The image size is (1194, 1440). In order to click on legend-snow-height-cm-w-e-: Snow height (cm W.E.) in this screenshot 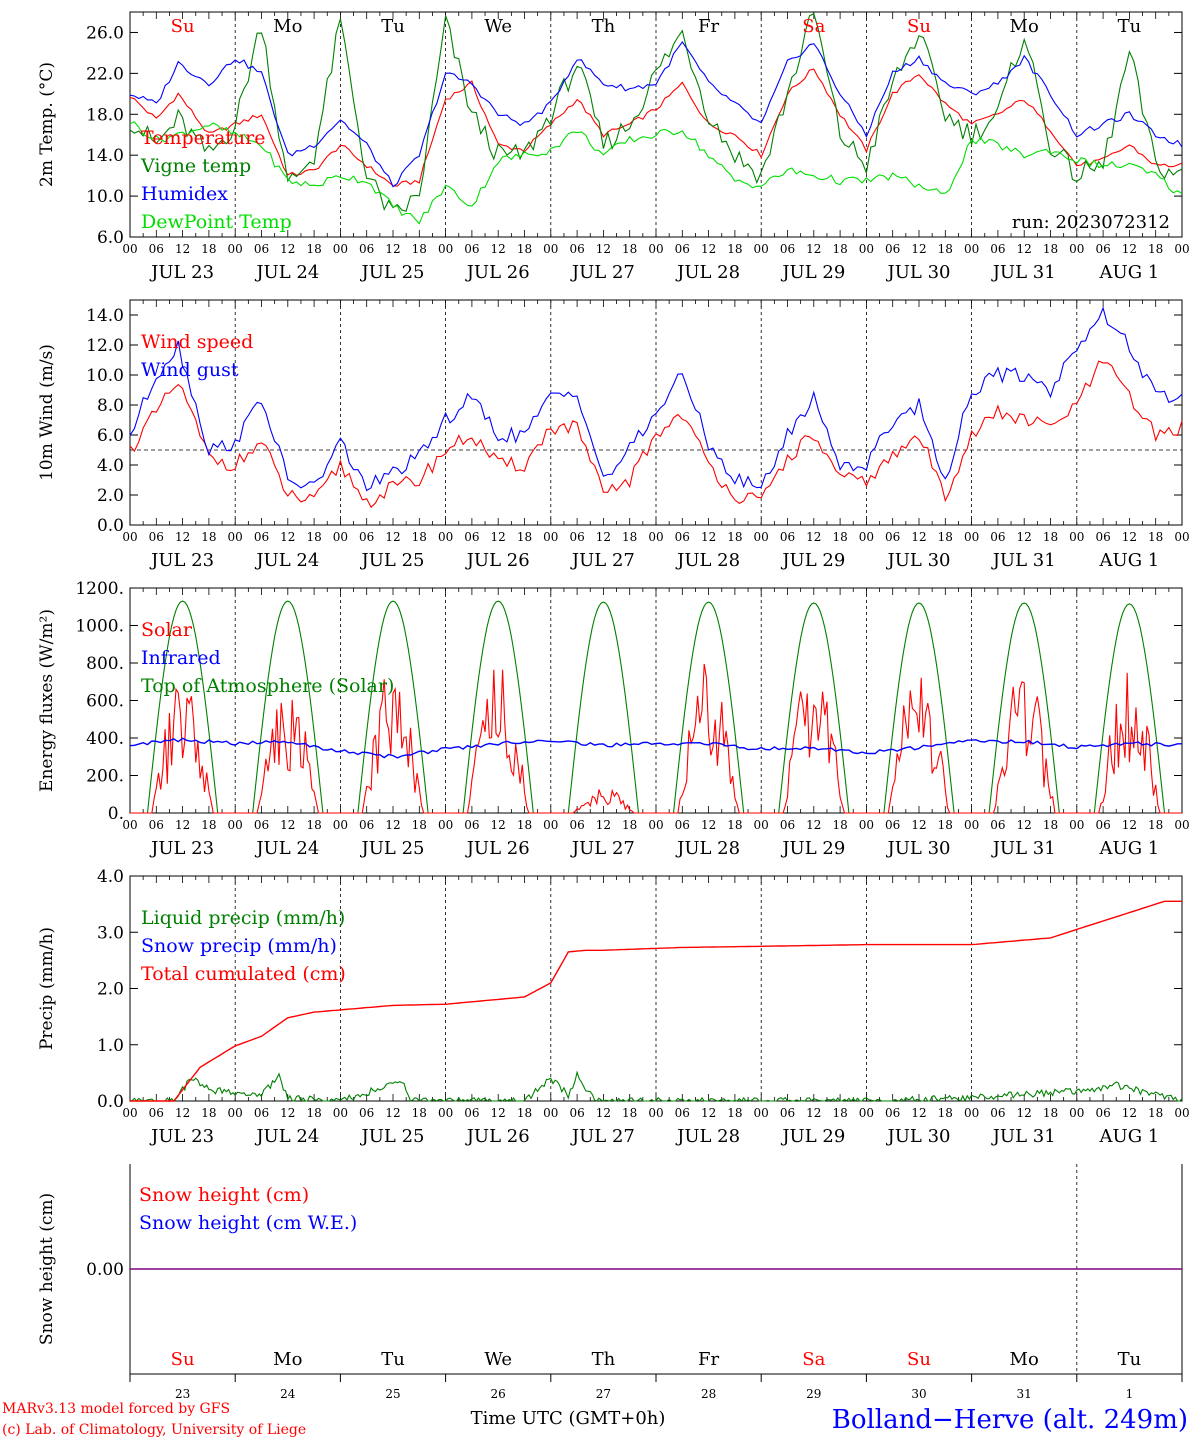, I will do `click(248, 1223)`.